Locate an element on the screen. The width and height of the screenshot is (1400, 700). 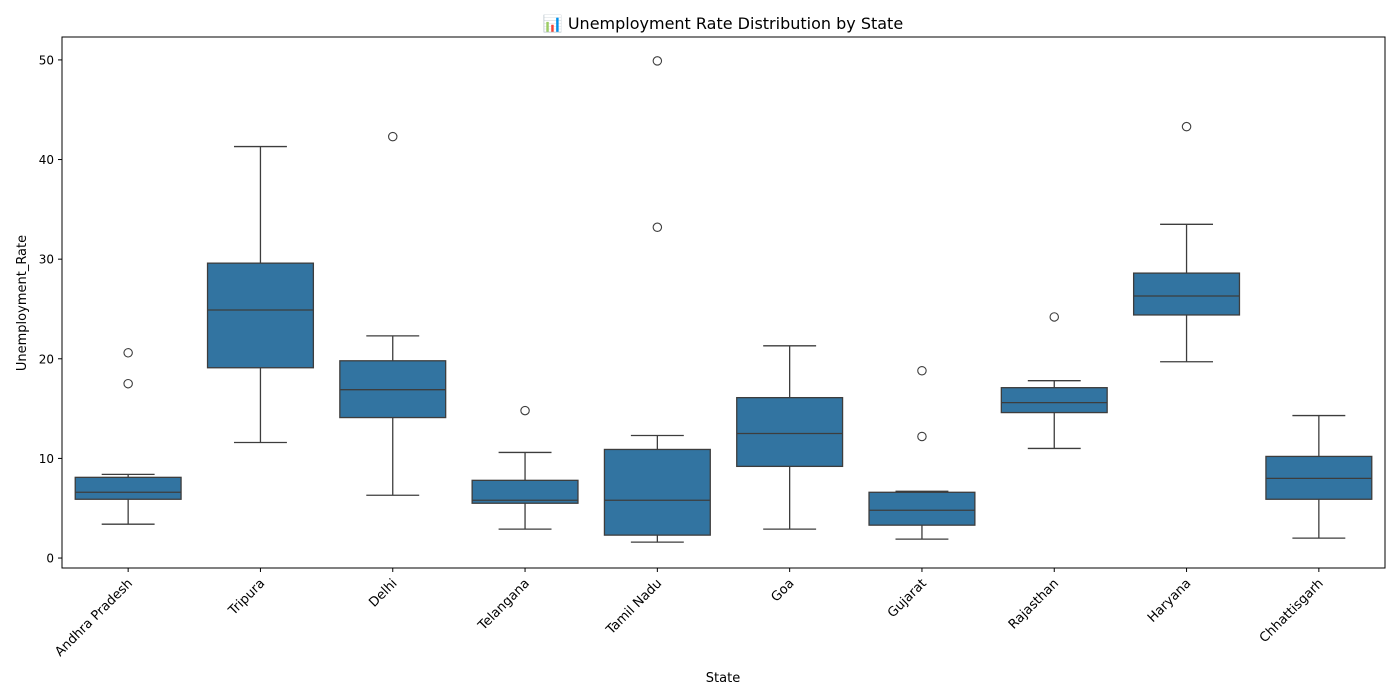
x-tick-label: Andhra Pradesh is located at coordinates (94, 618).